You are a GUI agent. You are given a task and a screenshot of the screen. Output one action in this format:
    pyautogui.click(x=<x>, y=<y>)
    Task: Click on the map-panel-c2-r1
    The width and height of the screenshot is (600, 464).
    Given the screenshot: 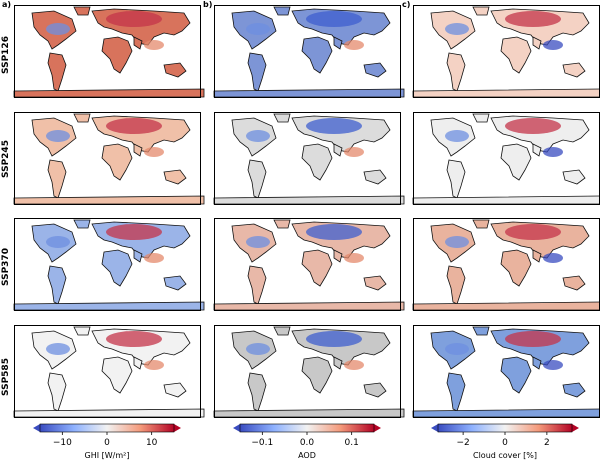 What is the action you would take?
    pyautogui.click(x=506, y=158)
    